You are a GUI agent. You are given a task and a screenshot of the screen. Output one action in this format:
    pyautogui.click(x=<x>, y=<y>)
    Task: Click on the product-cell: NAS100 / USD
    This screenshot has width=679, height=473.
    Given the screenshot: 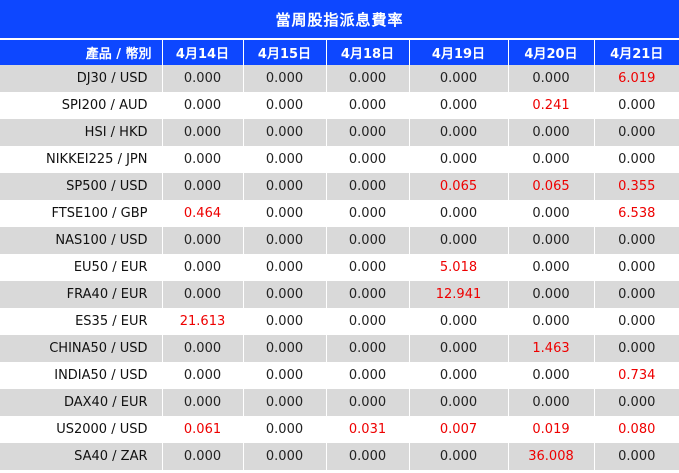 What is the action you would take?
    pyautogui.click(x=81, y=240)
    